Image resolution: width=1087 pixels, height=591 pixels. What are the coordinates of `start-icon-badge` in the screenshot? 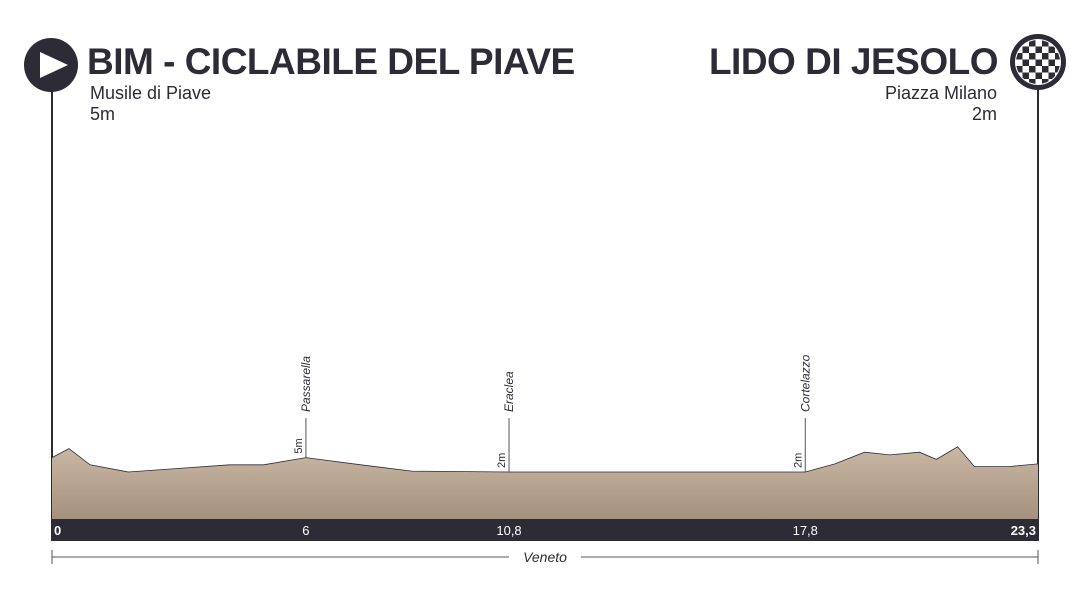 It's located at (51, 65).